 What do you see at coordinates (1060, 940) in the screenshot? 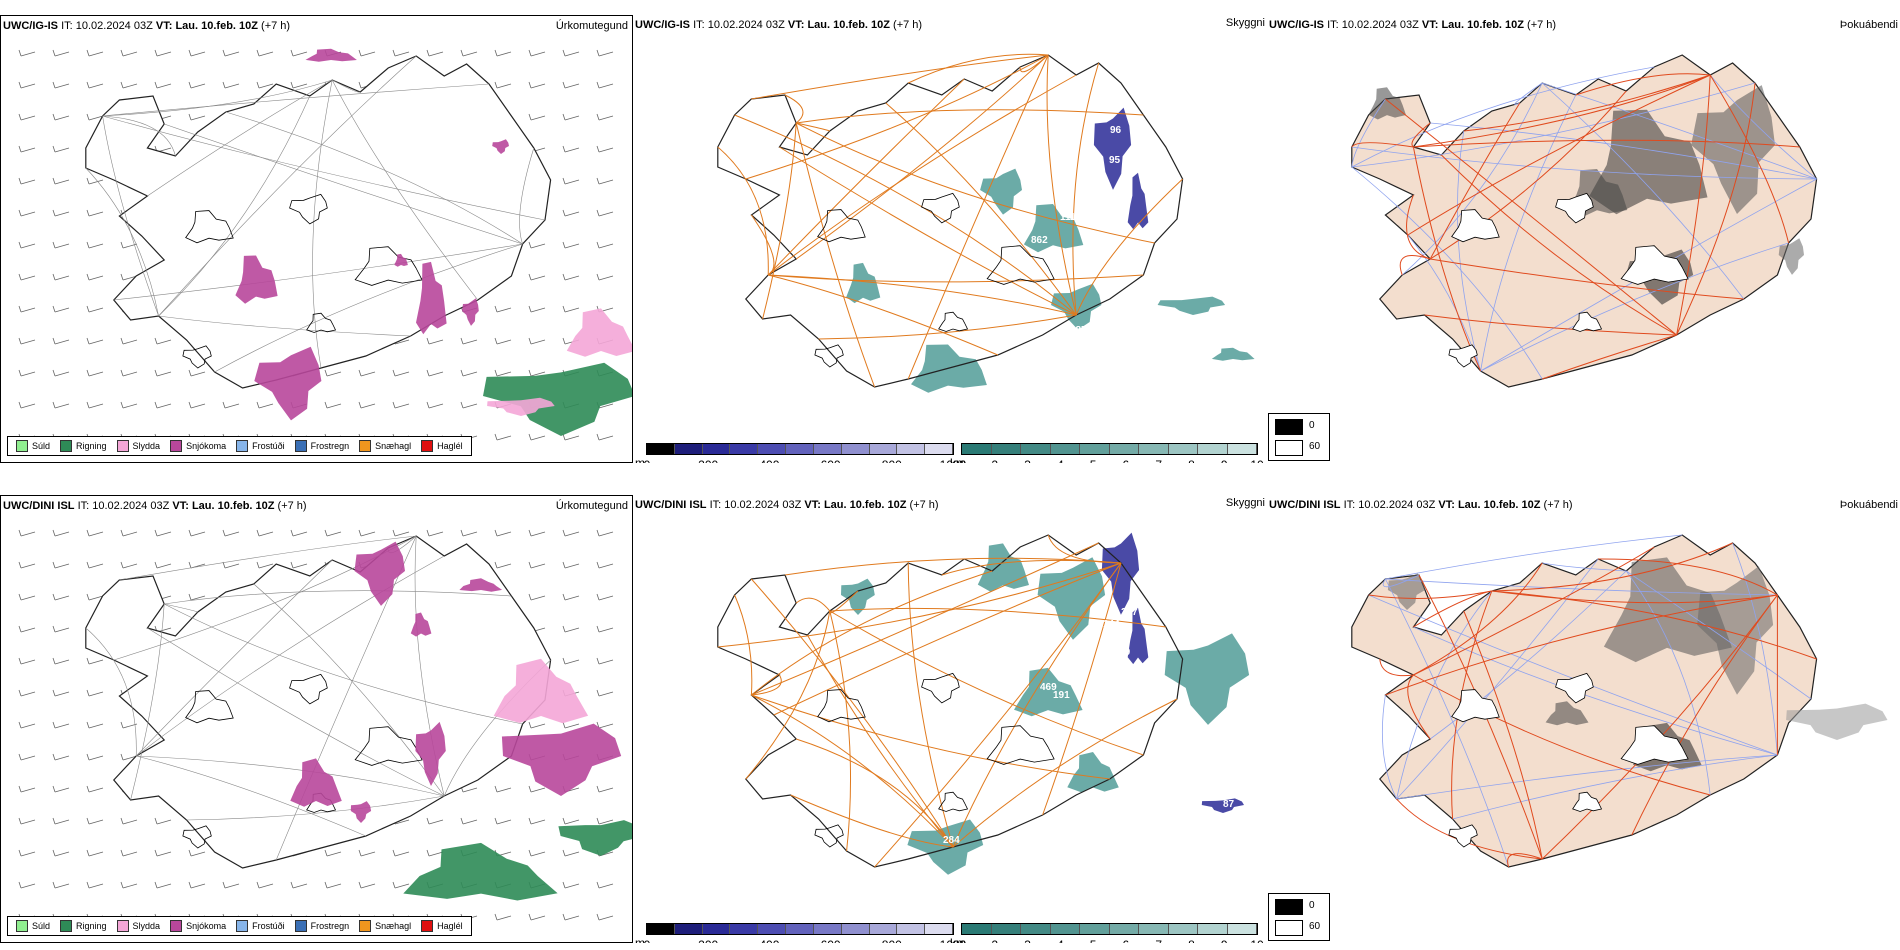
I see `scale-tick-label: 4` at bounding box center [1060, 940].